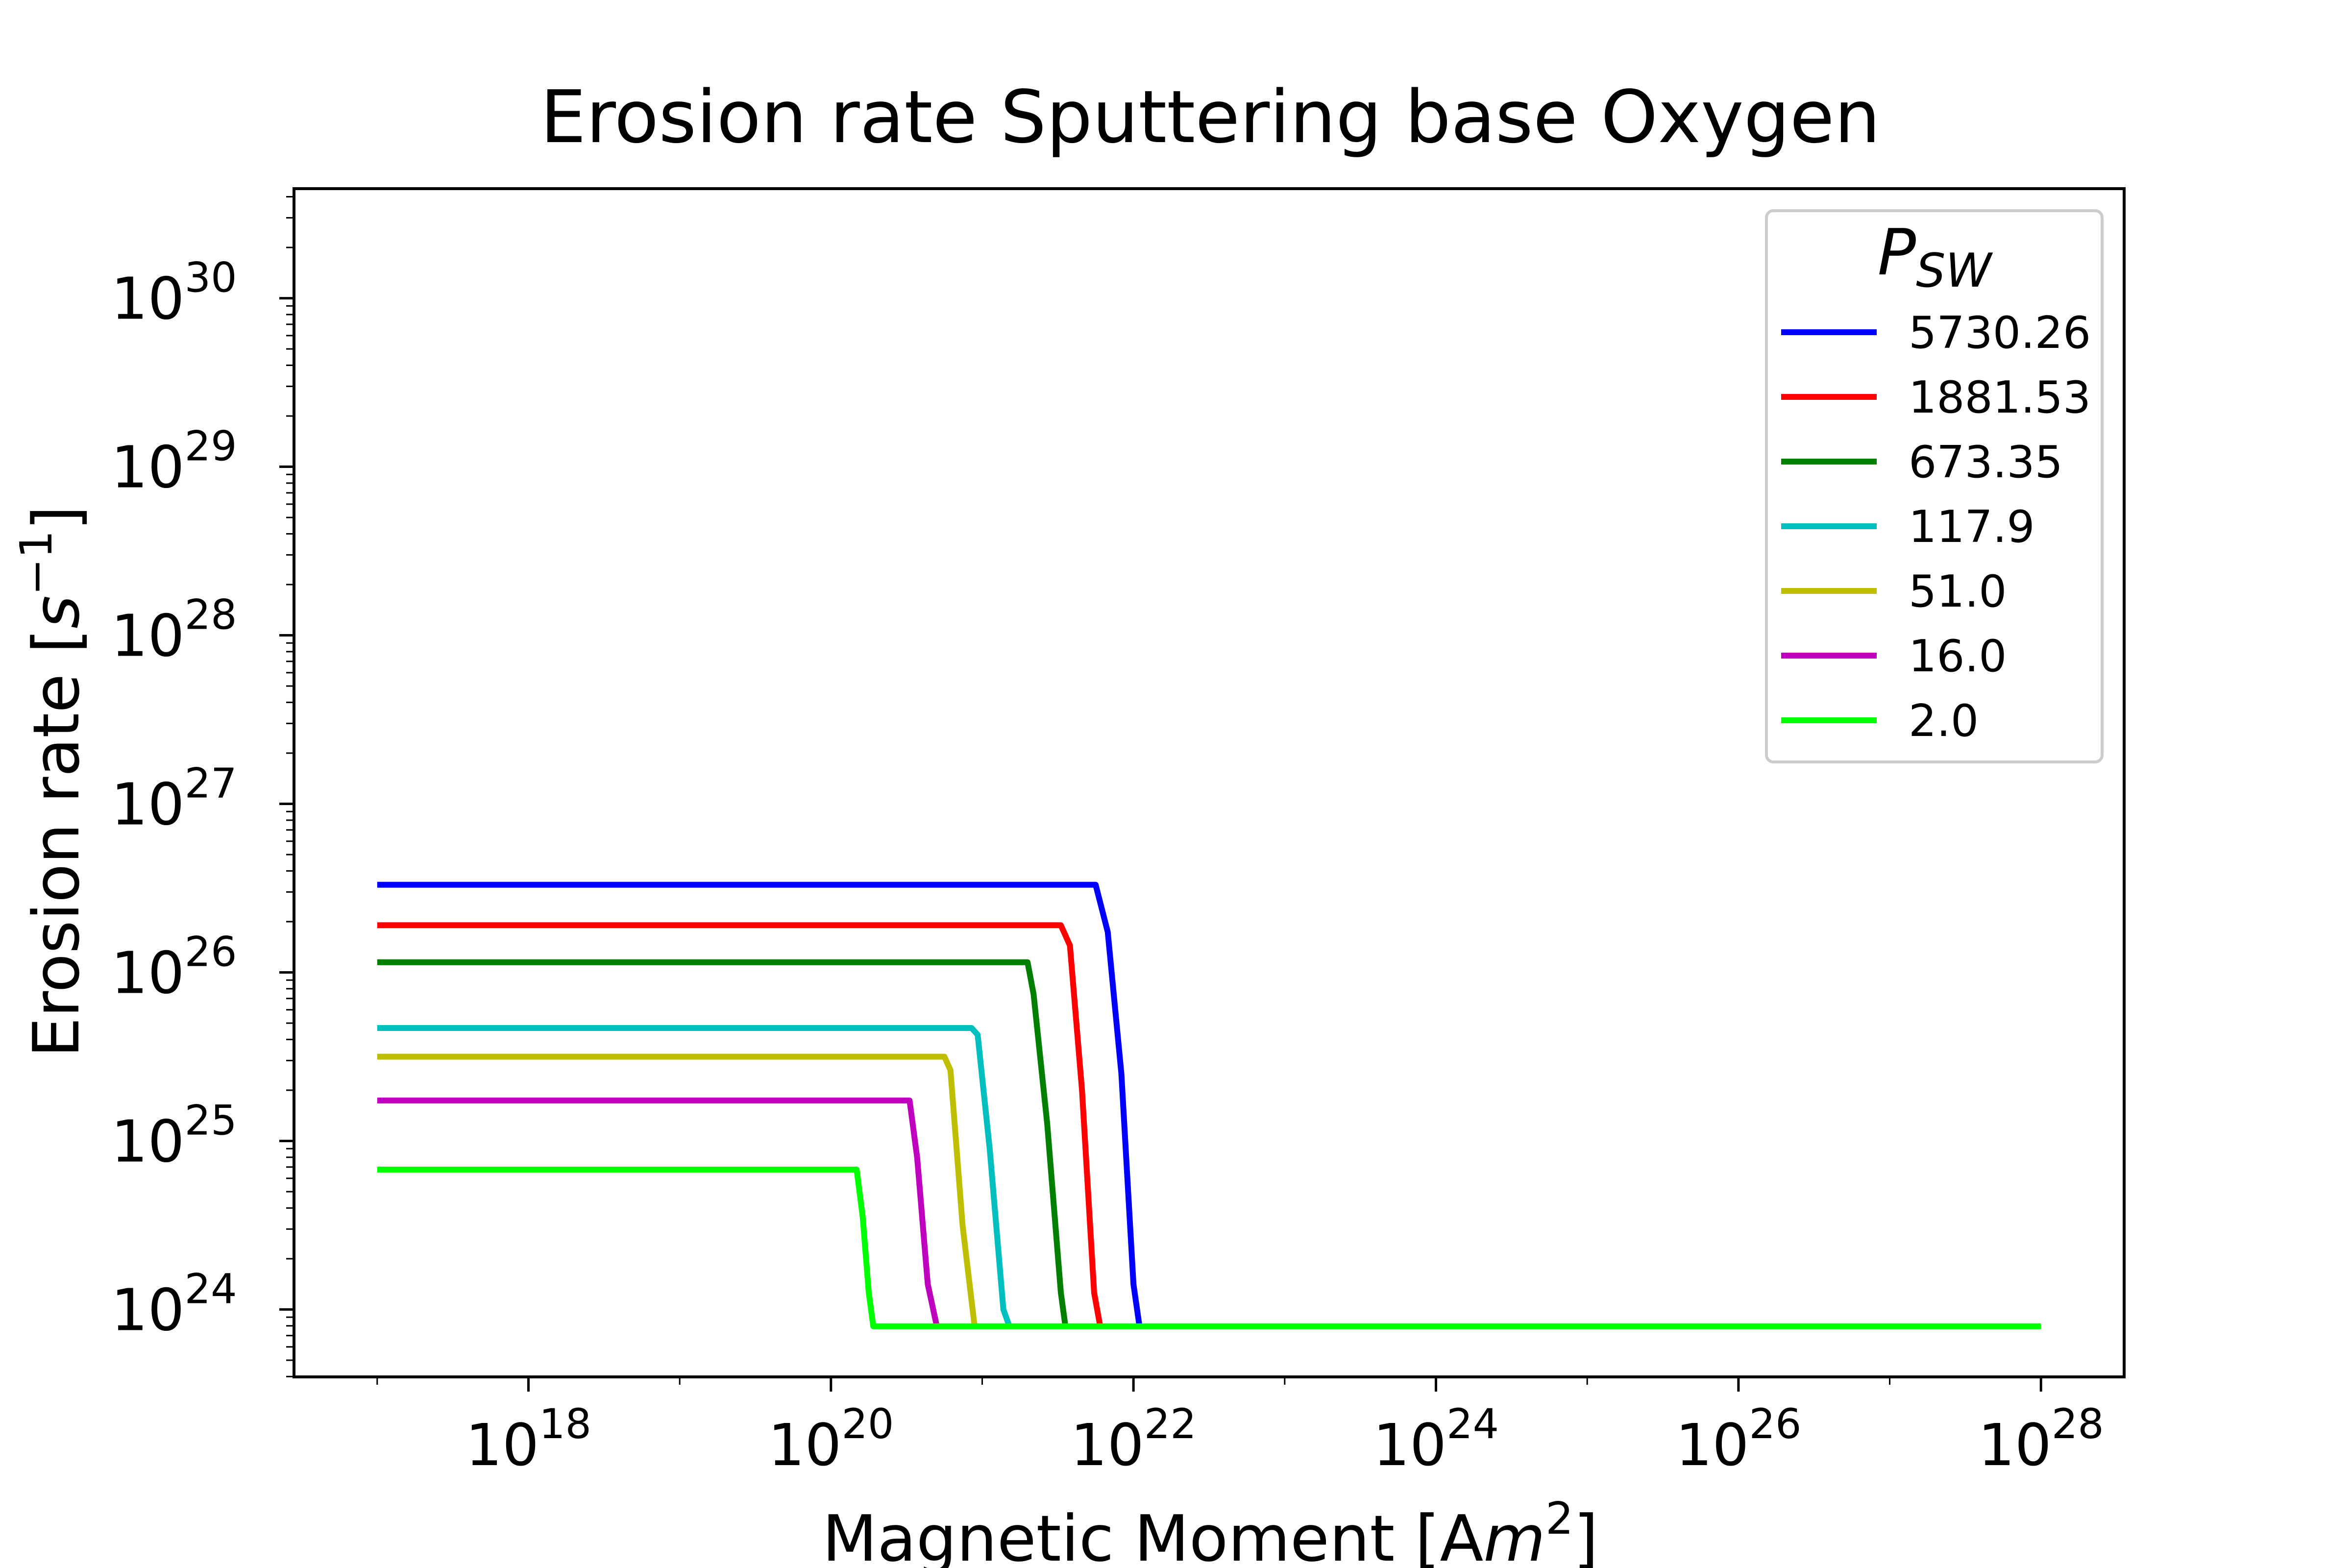 The height and width of the screenshot is (1568, 2352). I want to click on x-tick-label-4: 1026, so click(1738, 1439).